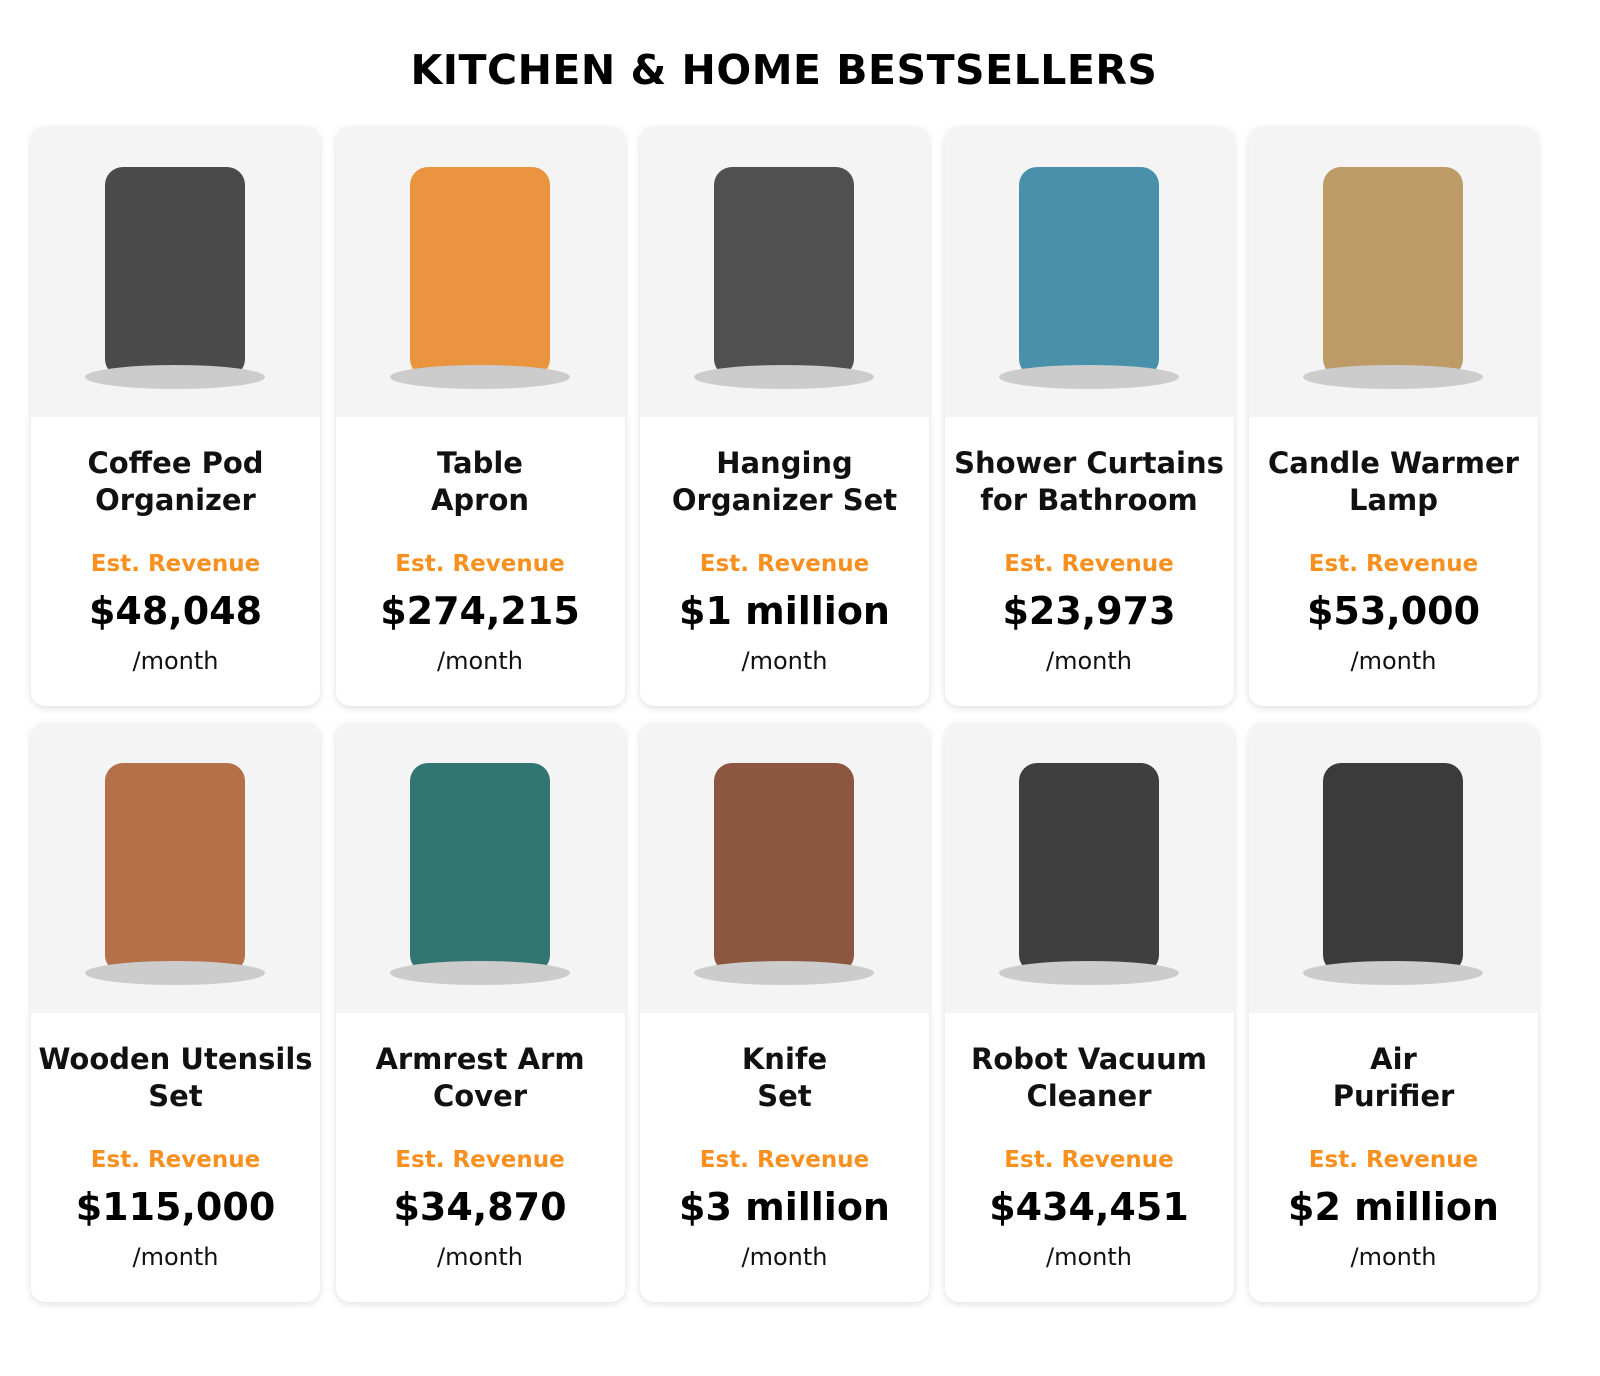 The height and width of the screenshot is (1376, 1600). I want to click on product-name: Coffee Pod Organizer, so click(175, 481).